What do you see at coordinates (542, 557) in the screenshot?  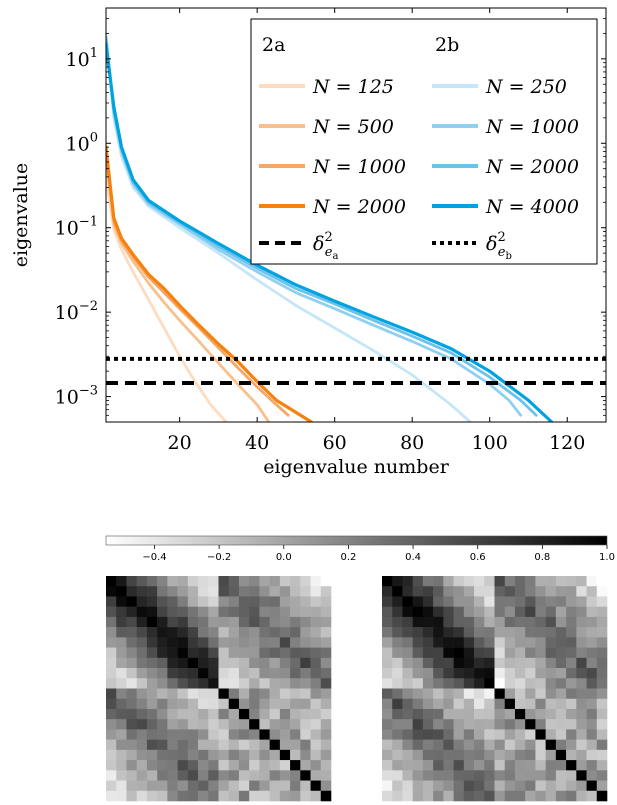 I see `colorbar-tick-label: 0.8` at bounding box center [542, 557].